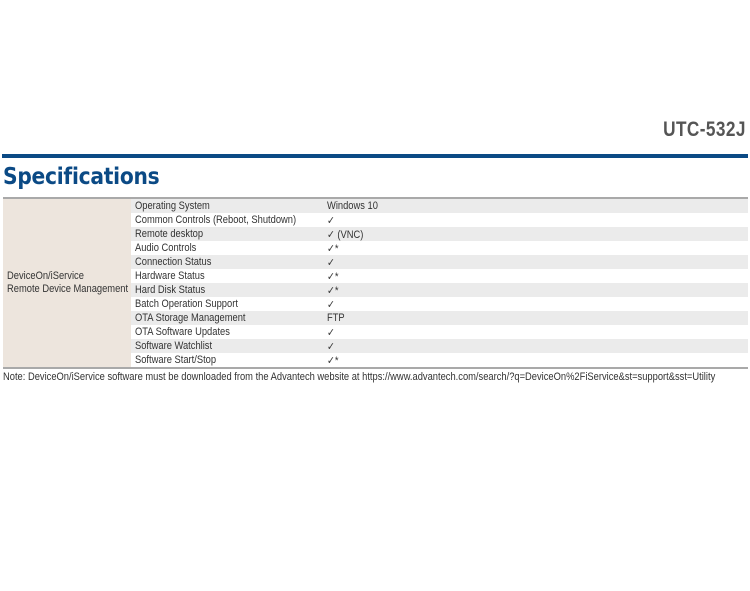  Describe the element at coordinates (439, 276) in the screenshot. I see `table-row: Hardware Status ✓*` at that location.